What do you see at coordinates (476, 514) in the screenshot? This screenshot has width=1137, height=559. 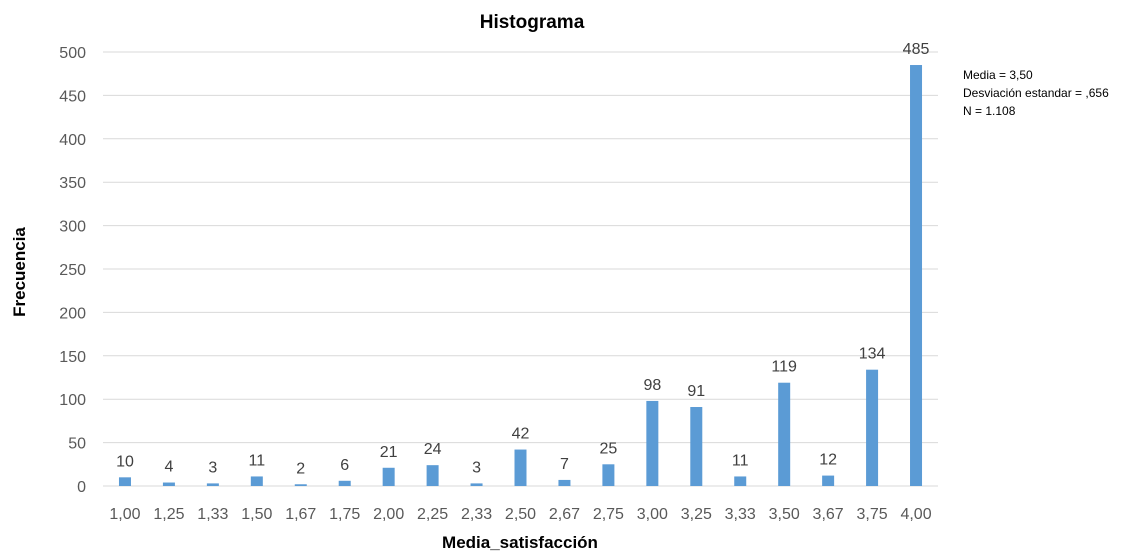 I see `x-tick-label: 2,33` at bounding box center [476, 514].